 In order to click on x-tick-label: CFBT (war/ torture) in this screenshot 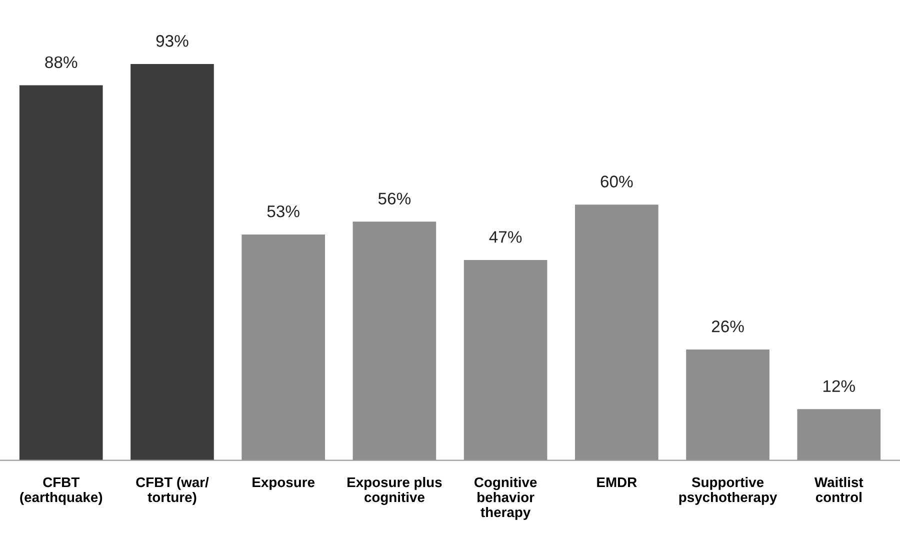, I will do `click(172, 490)`.